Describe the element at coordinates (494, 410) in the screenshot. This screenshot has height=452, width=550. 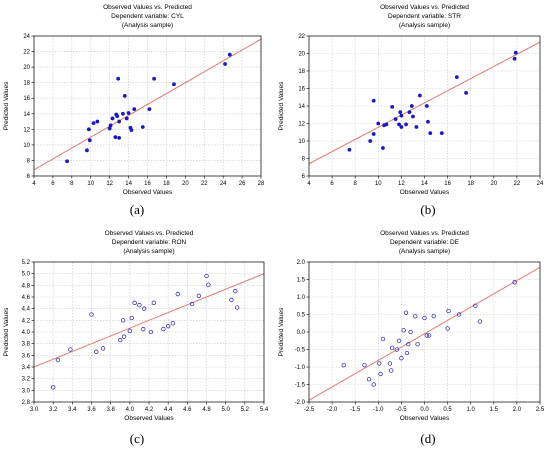
I see `x-tick-label: 1.5` at that location.